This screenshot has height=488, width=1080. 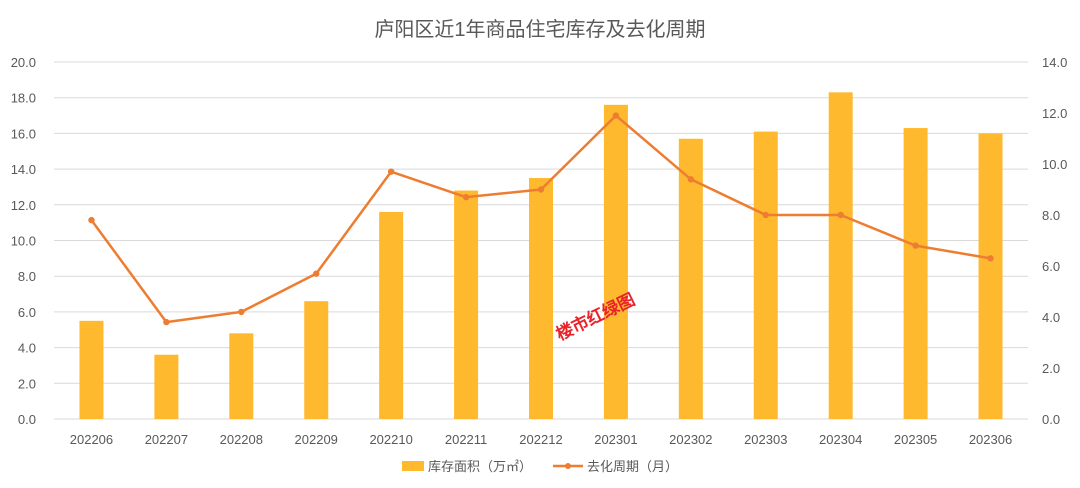 I want to click on x-axis-tick-label: 202306, so click(x=990, y=439).